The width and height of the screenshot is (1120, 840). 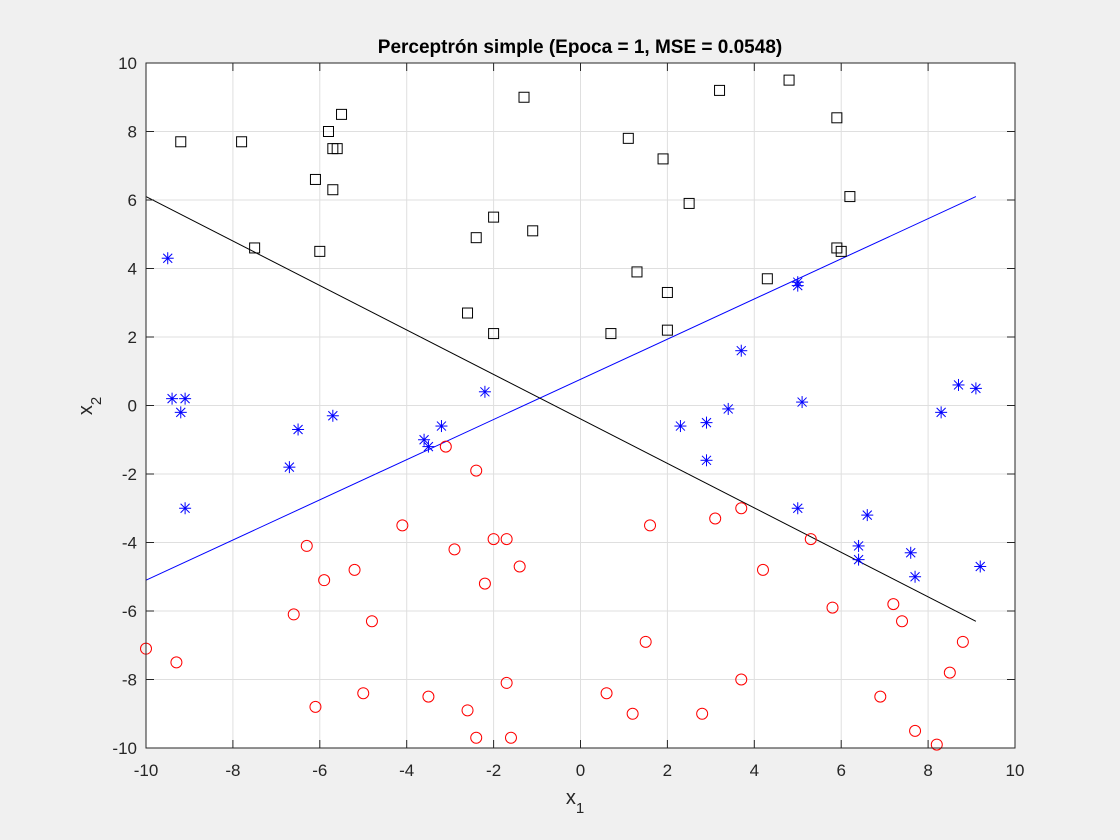 I want to click on y-tick-label: -8, so click(x=129, y=680).